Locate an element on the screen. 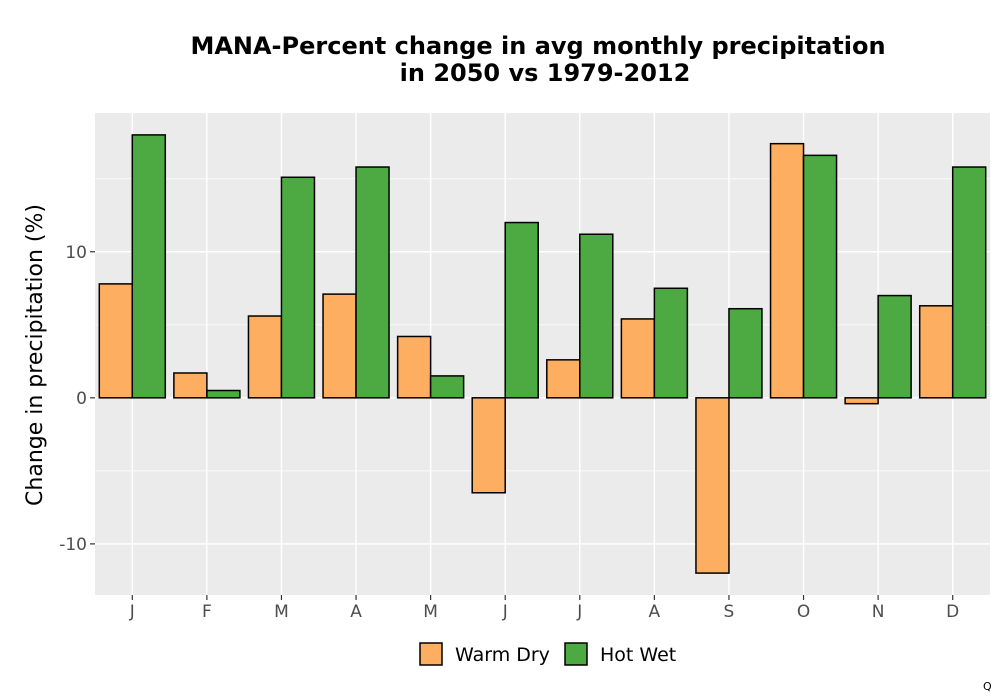 The image size is (1000, 700). x-tick-label: N is located at coordinates (878, 612).